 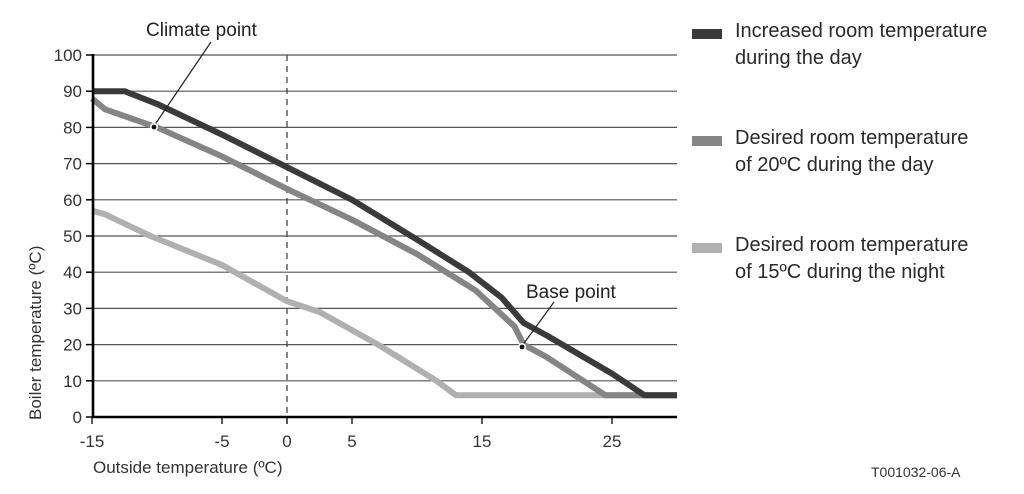 I want to click on legend-swatch-light, so click(x=707, y=248).